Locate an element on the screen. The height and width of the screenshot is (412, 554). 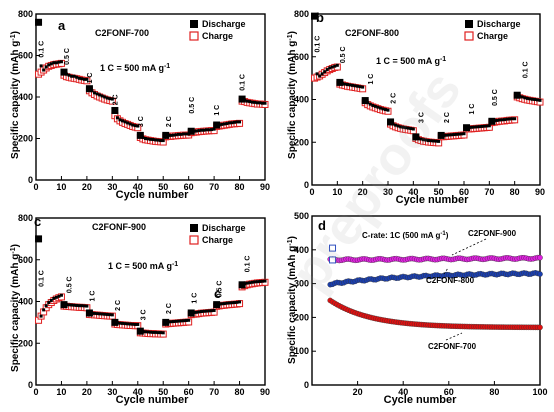
rate-label: 3 C is located at coordinates (421, 117).